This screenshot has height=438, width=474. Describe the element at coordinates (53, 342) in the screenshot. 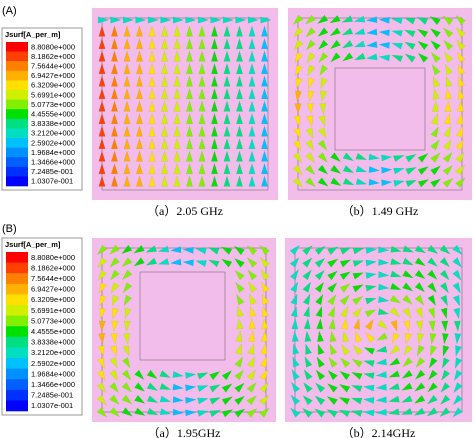

I see `legend-label: 3.8338e+000` at that location.